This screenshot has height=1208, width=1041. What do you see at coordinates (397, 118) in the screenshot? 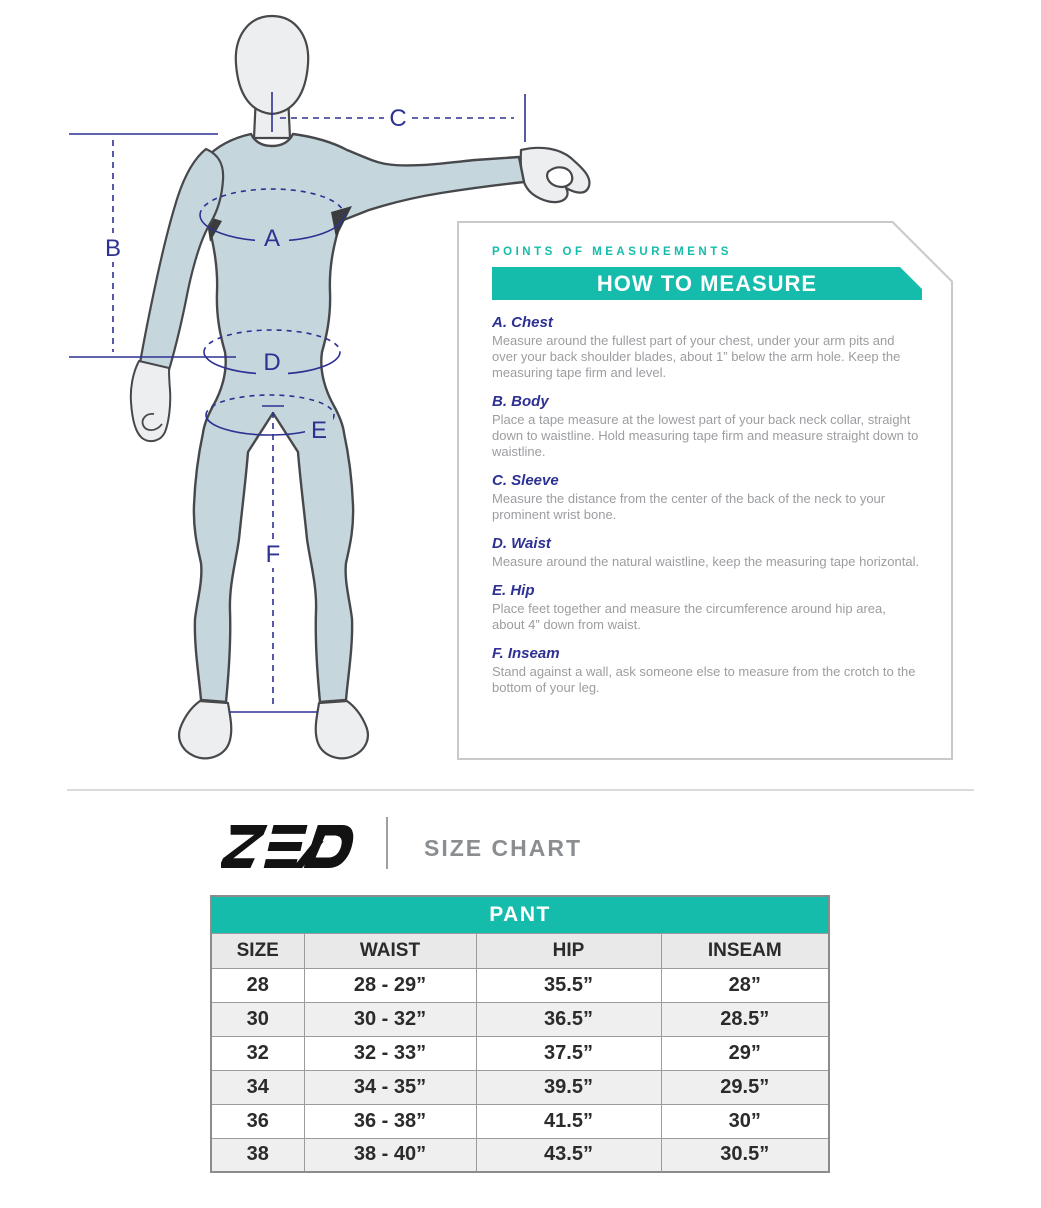
I see `measure-label-c: C` at bounding box center [397, 118].